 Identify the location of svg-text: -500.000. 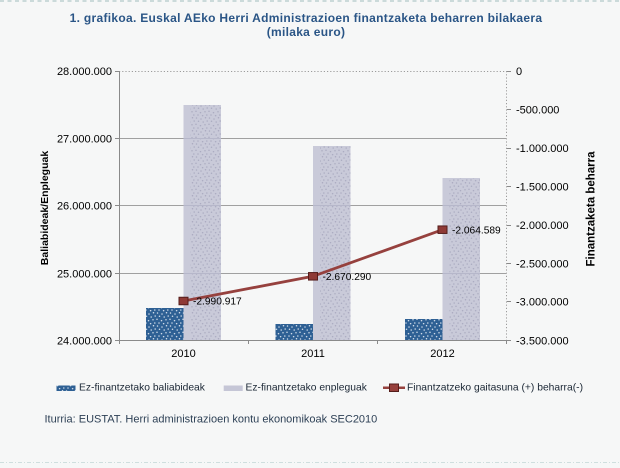
(537, 111).